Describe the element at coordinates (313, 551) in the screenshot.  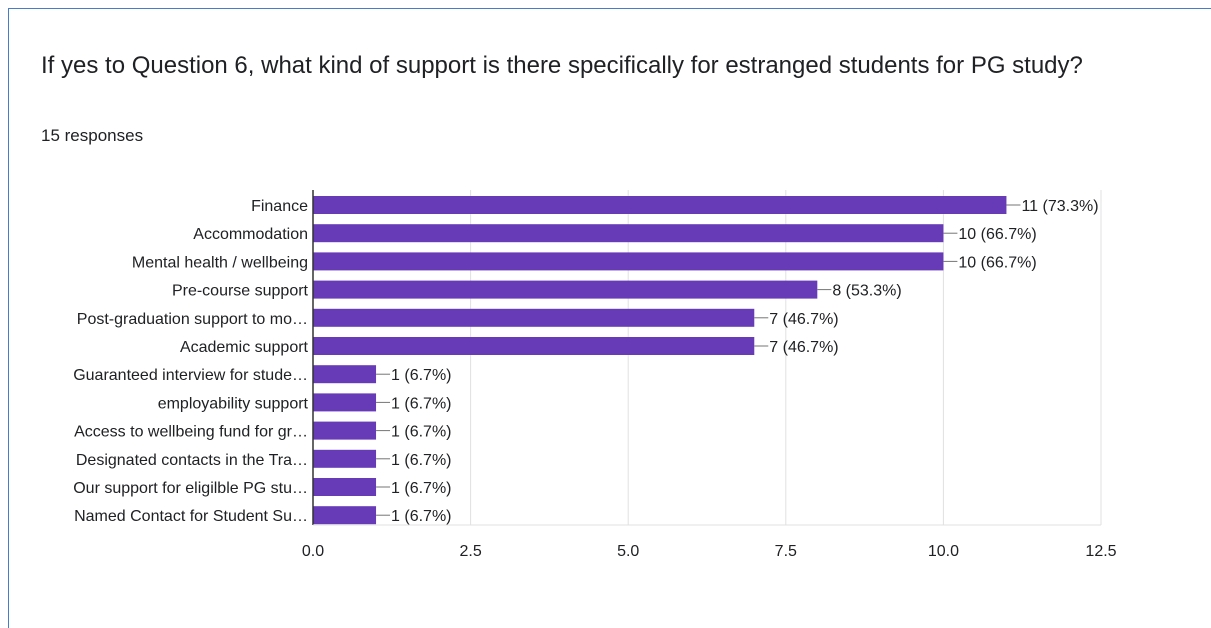
I see `x-tick-label: 0.0` at that location.